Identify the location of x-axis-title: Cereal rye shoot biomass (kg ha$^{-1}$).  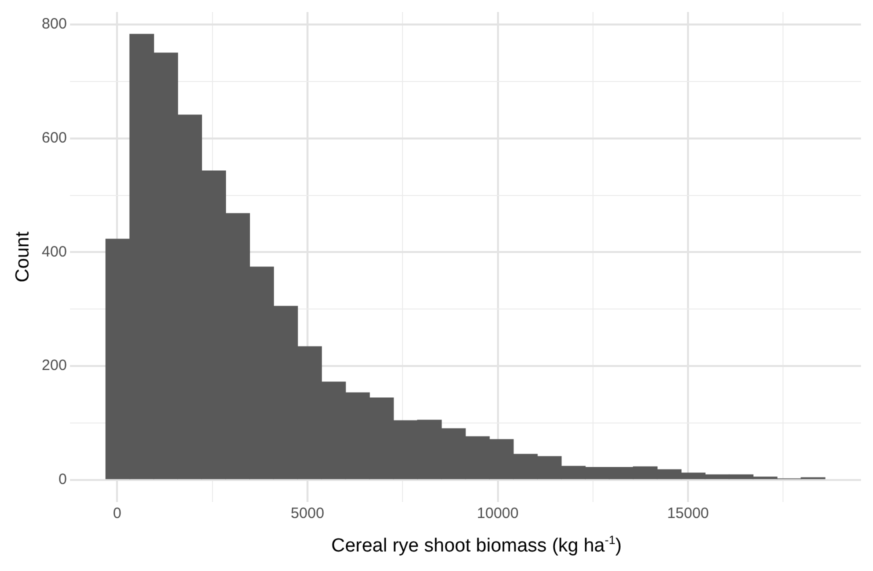
(476, 545).